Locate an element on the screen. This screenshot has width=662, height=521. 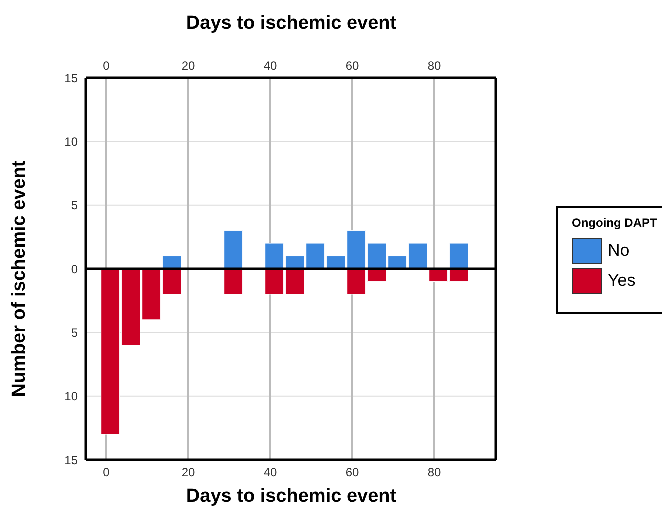
x-axis-title: Days to ischemic event is located at coordinates (291, 497).